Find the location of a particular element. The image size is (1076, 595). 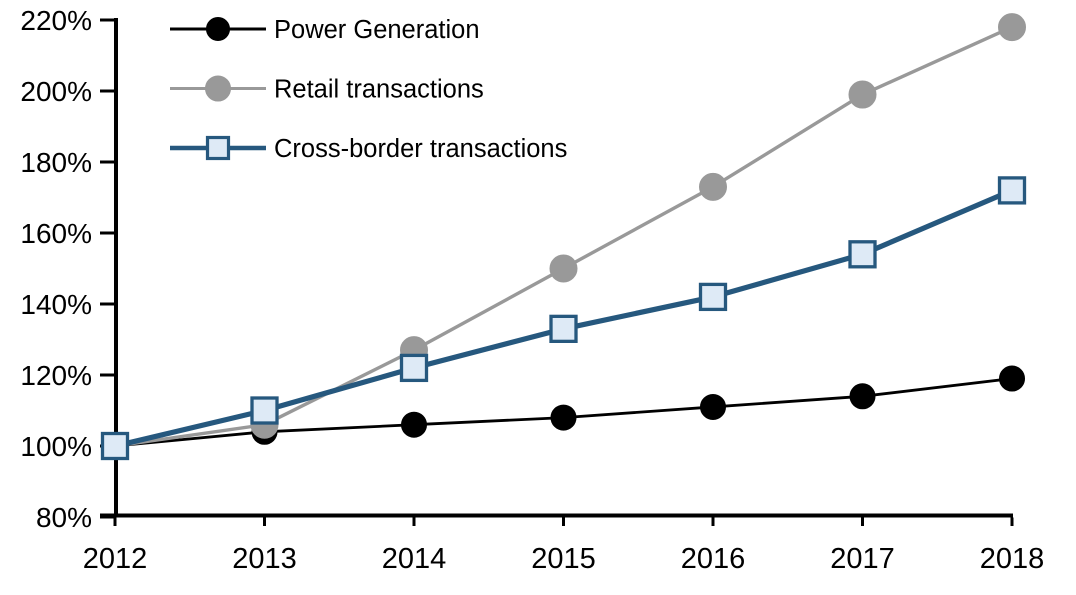

legend-item-cross-border-transactions: Cross-border transactions is located at coordinates (368, 149).